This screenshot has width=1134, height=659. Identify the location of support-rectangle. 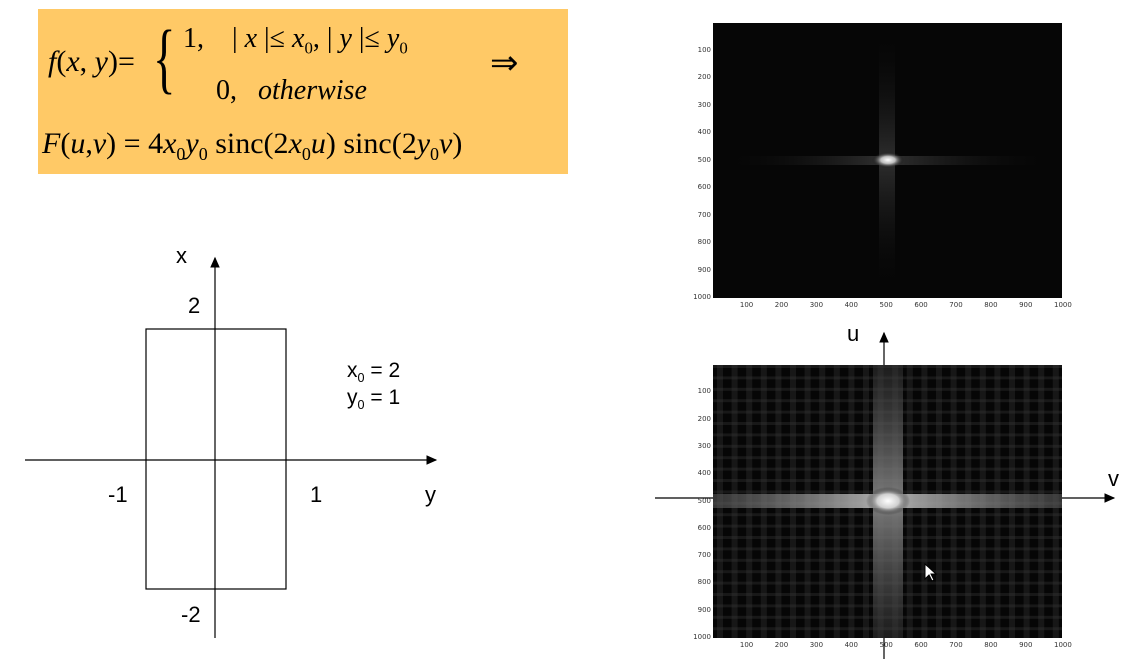
(216, 459).